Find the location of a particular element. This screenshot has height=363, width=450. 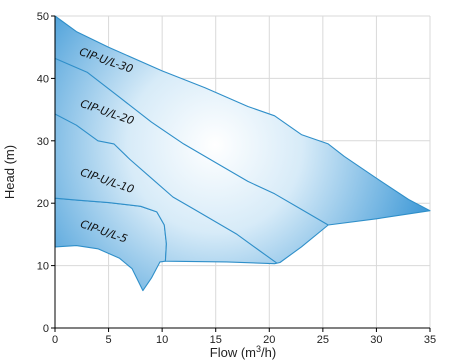

x-axis-ticks: 0 5 10 15 20 25 30 35 is located at coordinates (244, 337).